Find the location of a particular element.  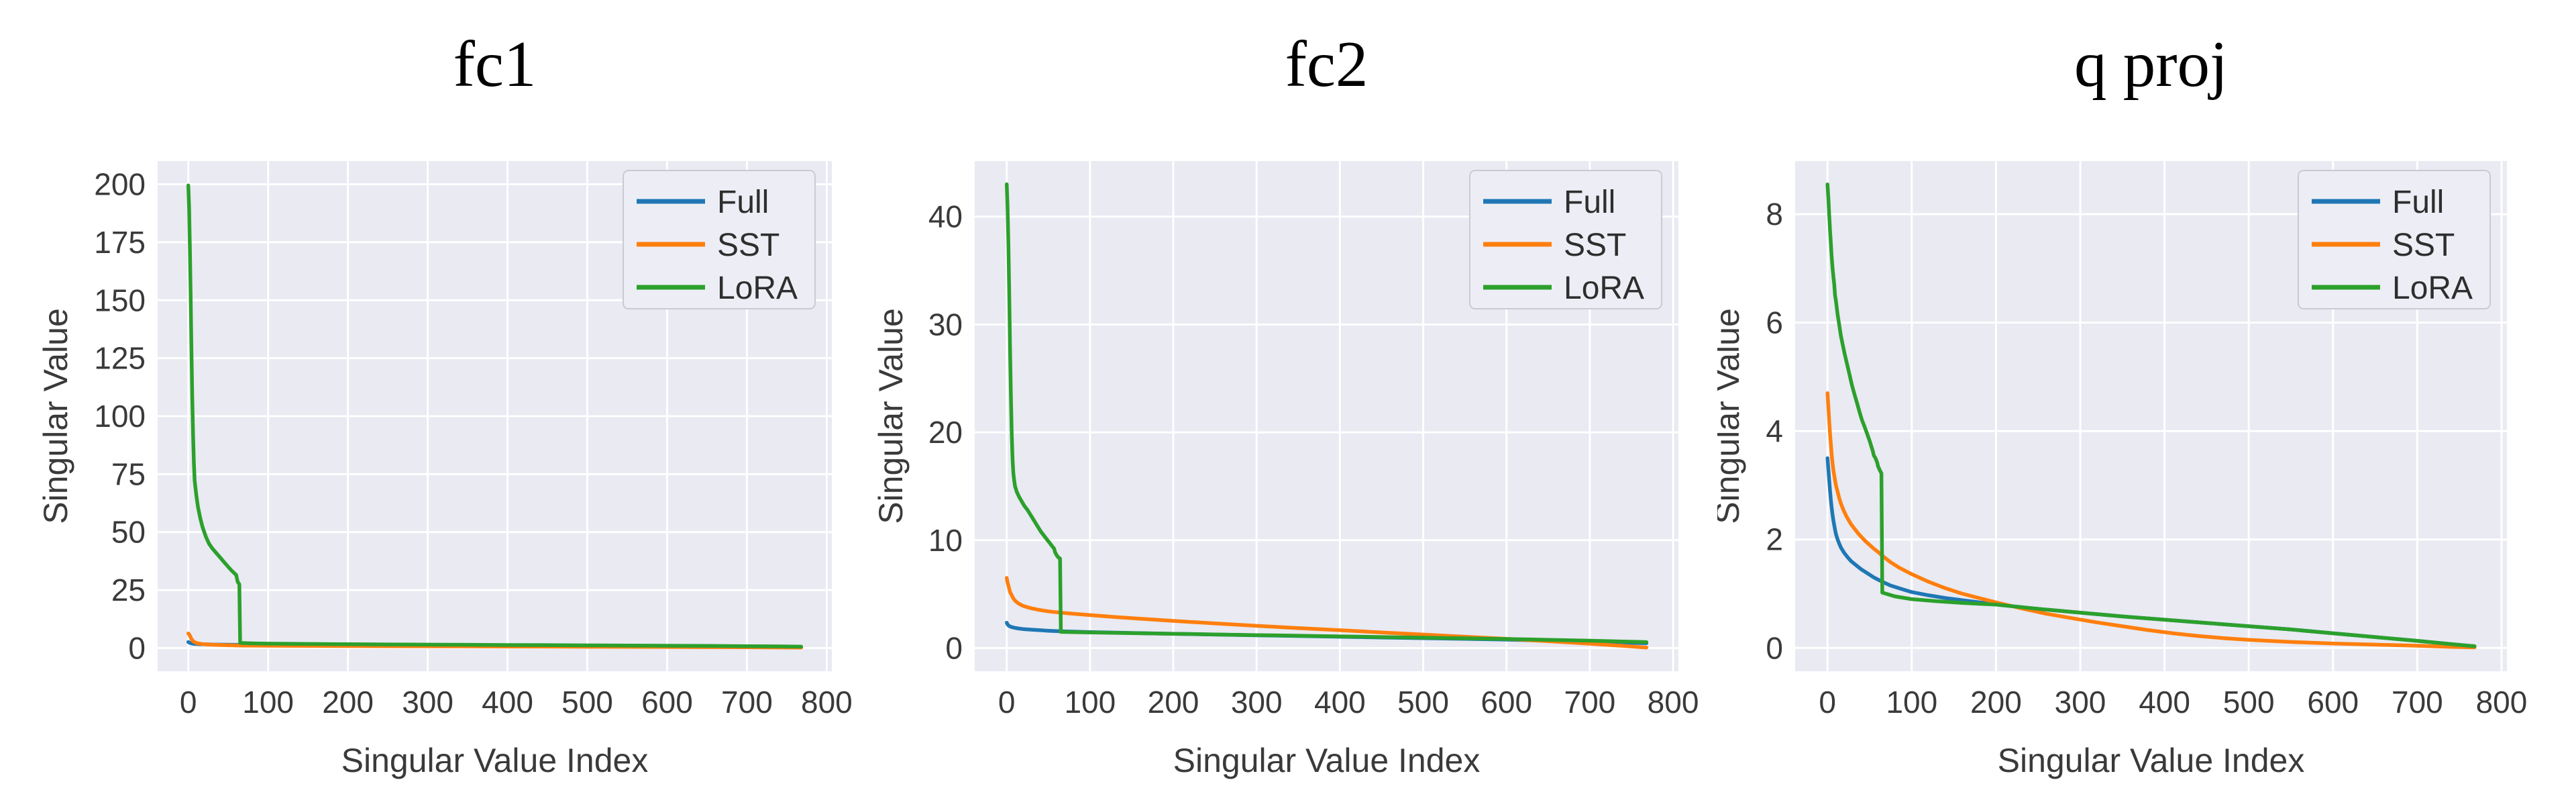

chart-title: fc1 is located at coordinates (495, 64).